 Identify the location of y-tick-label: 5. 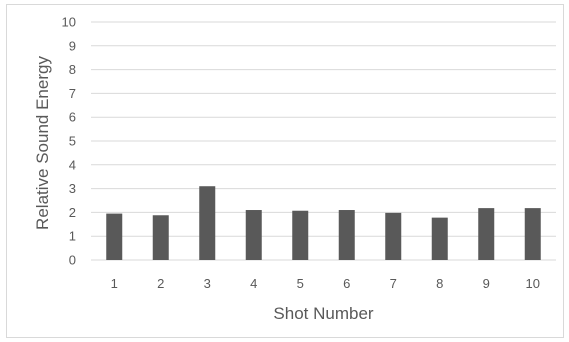
(72, 141).